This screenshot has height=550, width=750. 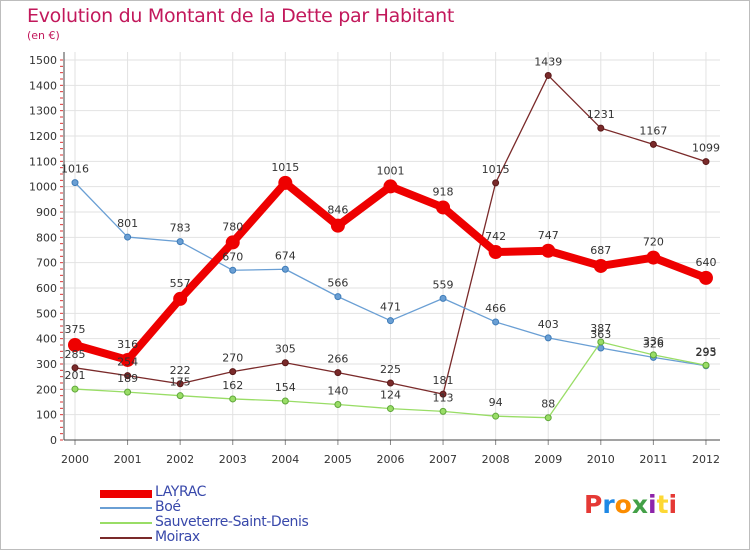 What do you see at coordinates (495, 236) in the screenshot?
I see `data-label-layrac: 742` at bounding box center [495, 236].